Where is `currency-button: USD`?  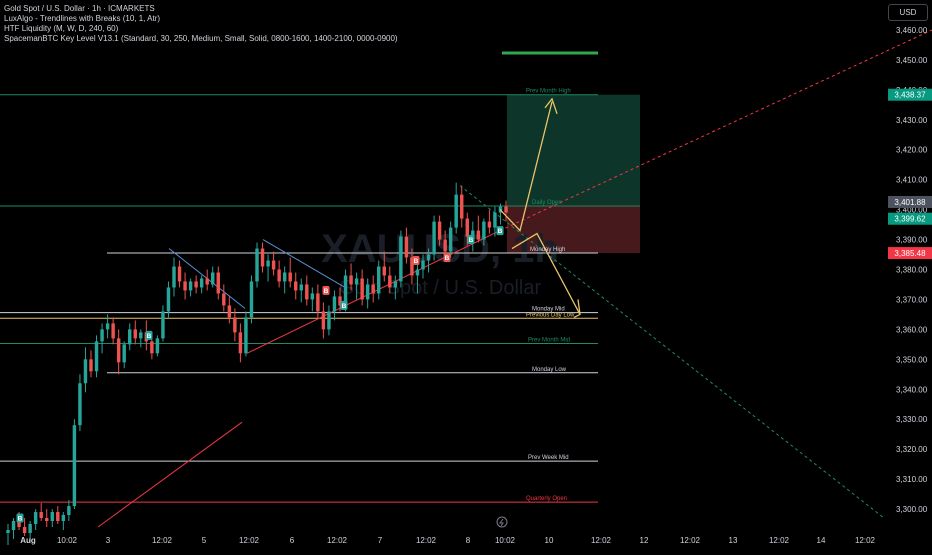 currency-button: USD is located at coordinates (908, 12).